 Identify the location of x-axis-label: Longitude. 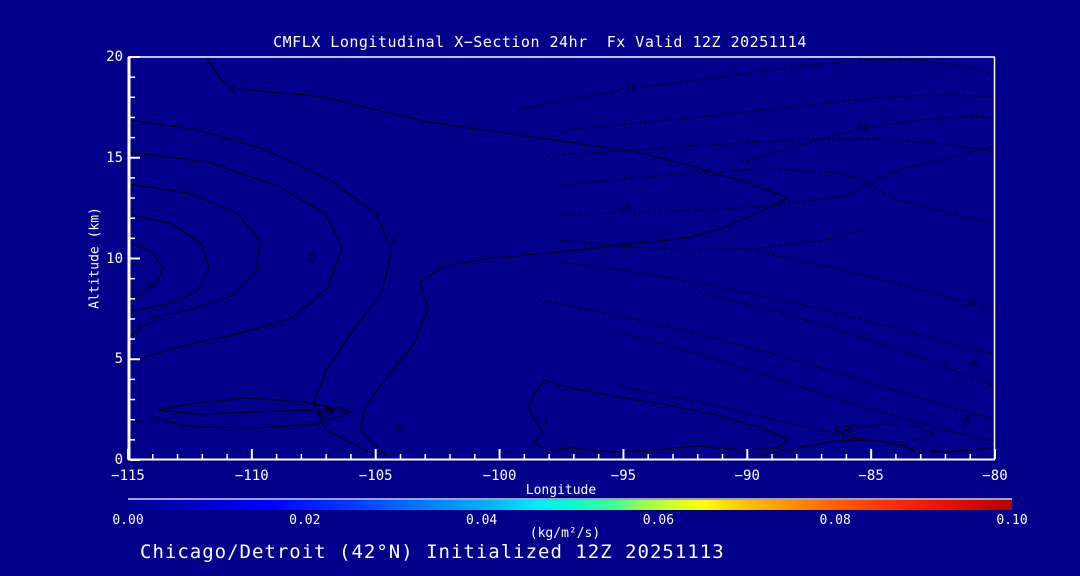
(561, 490).